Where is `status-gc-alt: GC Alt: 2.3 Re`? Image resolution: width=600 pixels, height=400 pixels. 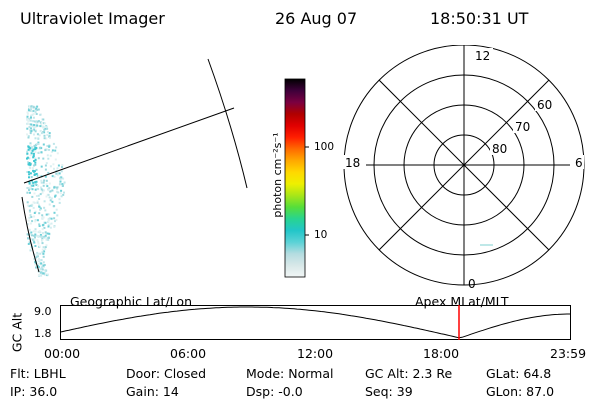 status-gc-alt: GC Alt: 2.3 Re is located at coordinates (409, 373).